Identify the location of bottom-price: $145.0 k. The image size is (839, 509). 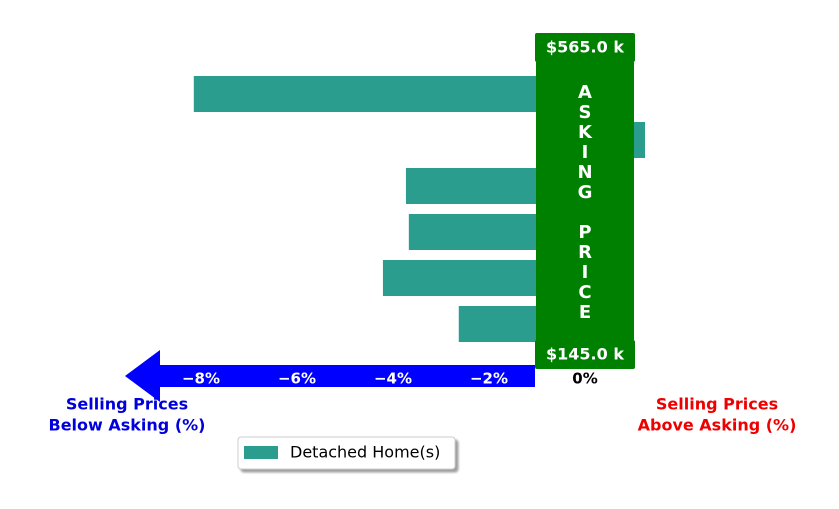
(585, 354).